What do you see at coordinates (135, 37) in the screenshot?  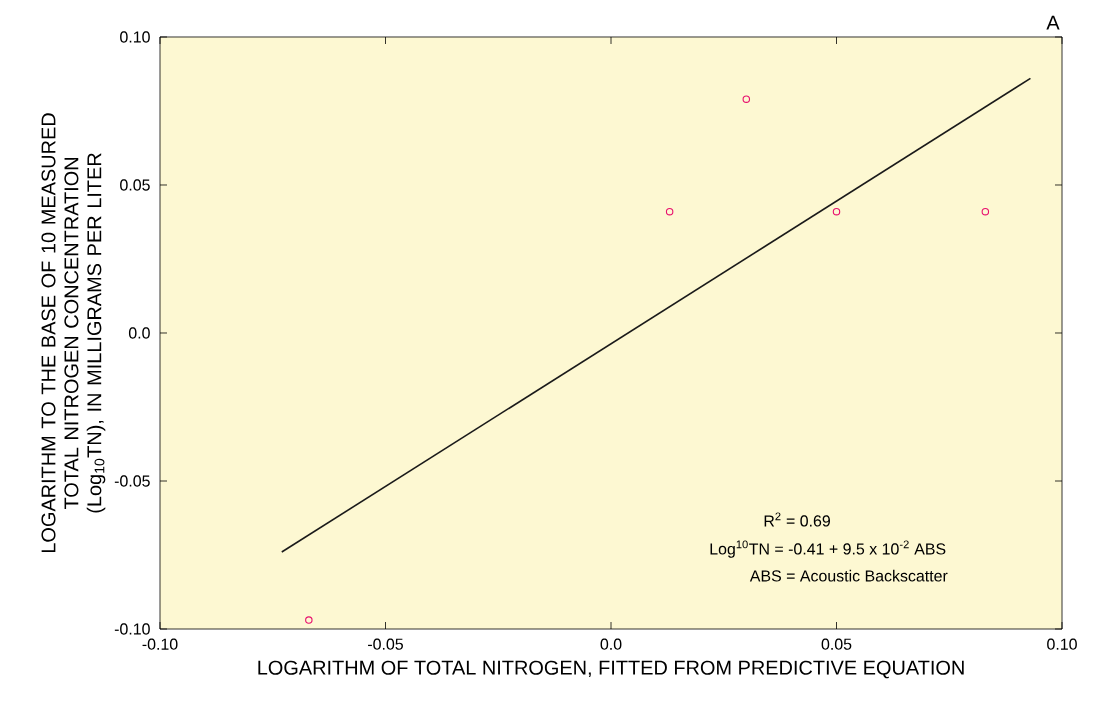 I see `y-tick-label: 0.10` at bounding box center [135, 37].